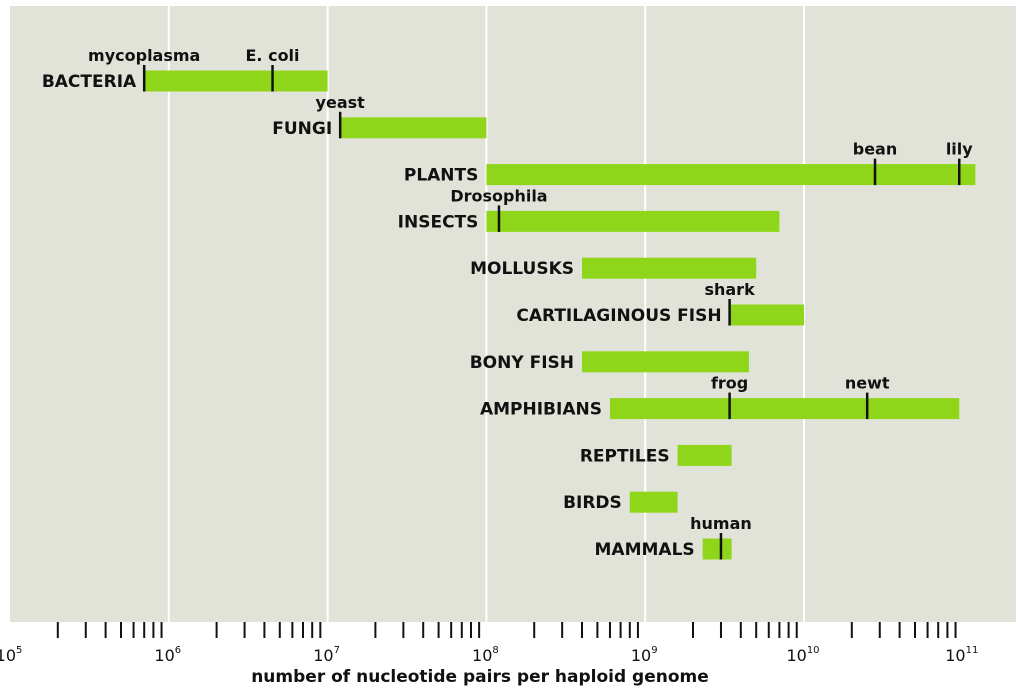 This screenshot has height=698, width=1024. I want to click on marker-label-shark: shark, so click(729, 289).